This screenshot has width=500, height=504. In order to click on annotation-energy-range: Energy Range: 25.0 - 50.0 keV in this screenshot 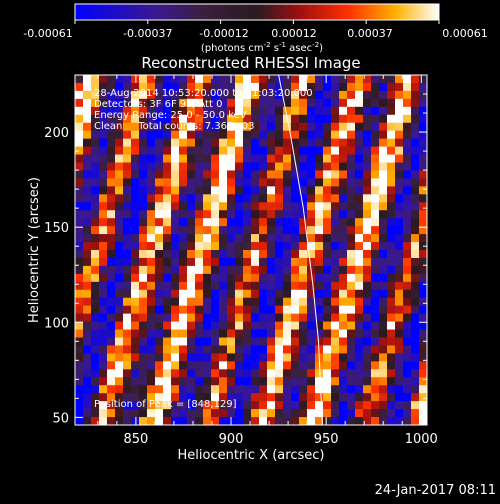, I will do `click(170, 115)`.